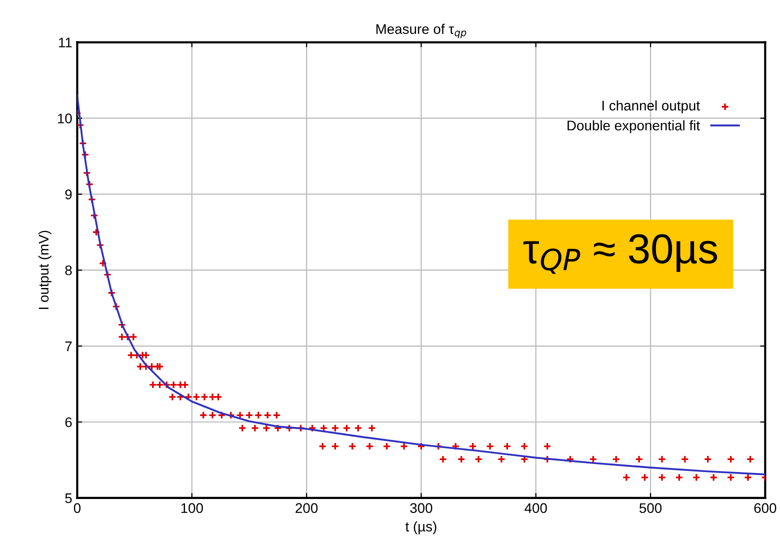  I want to click on x-tick-label: 0, so click(77, 508).